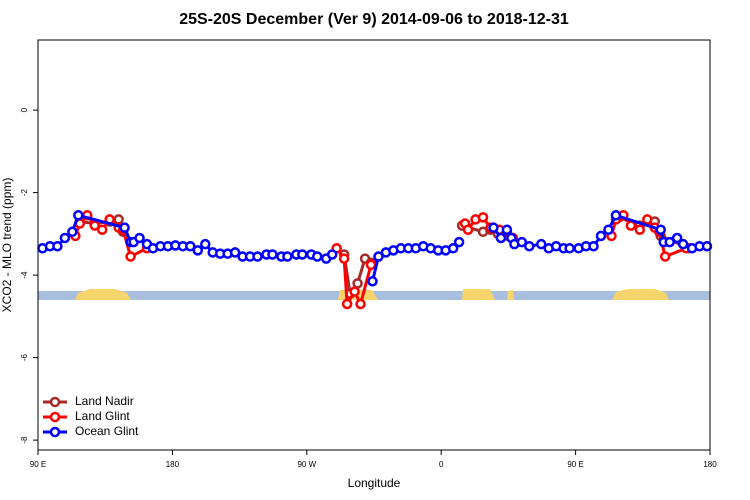 Image resolution: width=750 pixels, height=500 pixels. What do you see at coordinates (104, 401) in the screenshot?
I see `legend-label: Land Nadir` at bounding box center [104, 401].